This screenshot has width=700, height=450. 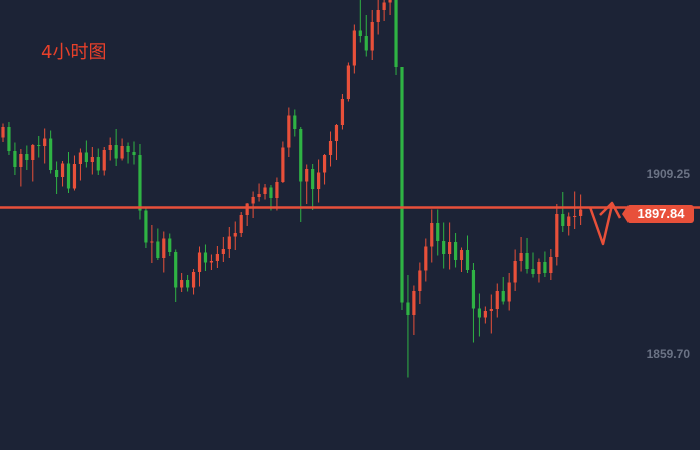 What do you see at coordinates (658, 214) in the screenshot?
I see `current-price-tag: 1897.84` at bounding box center [658, 214].